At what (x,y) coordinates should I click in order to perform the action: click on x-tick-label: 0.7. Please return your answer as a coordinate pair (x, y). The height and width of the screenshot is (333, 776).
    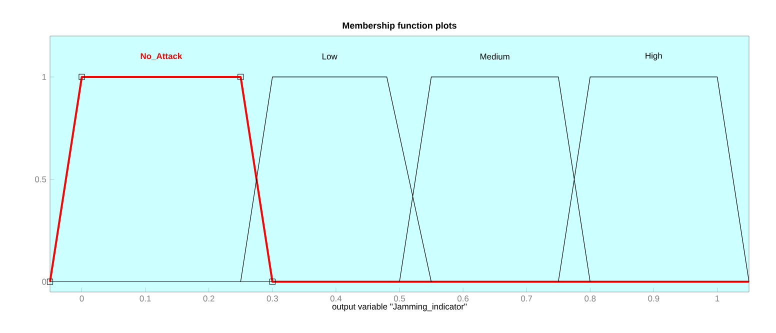
    Looking at the image, I should click on (526, 299).